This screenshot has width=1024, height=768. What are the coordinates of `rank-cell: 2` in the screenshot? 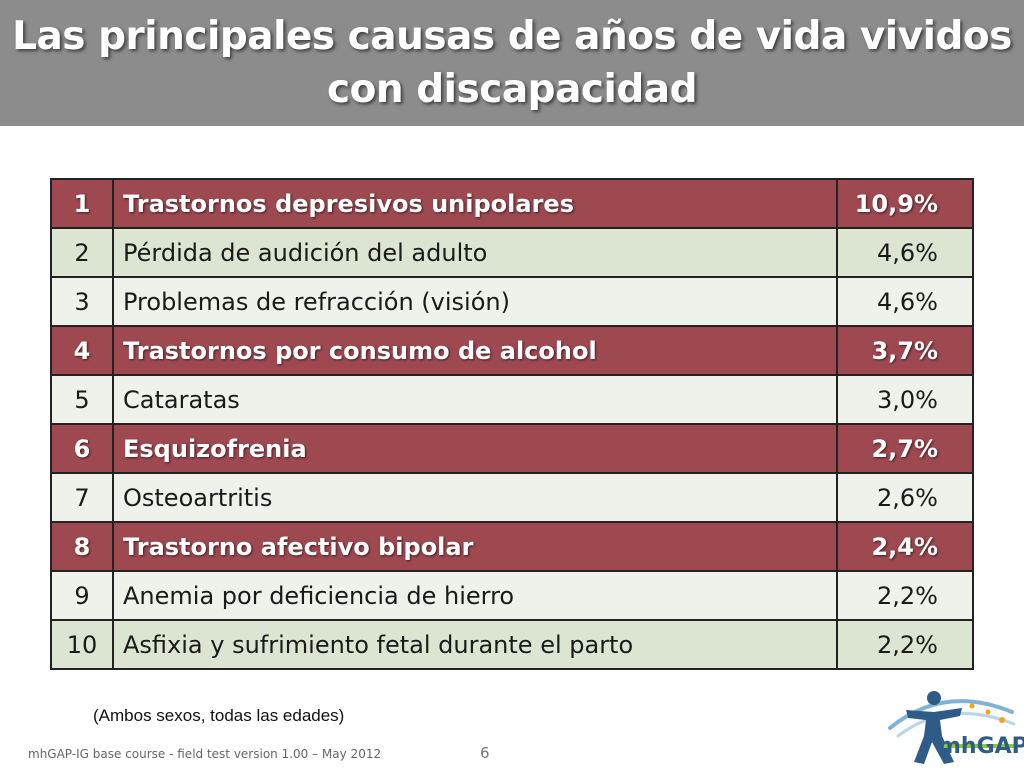 It's located at (82, 252).